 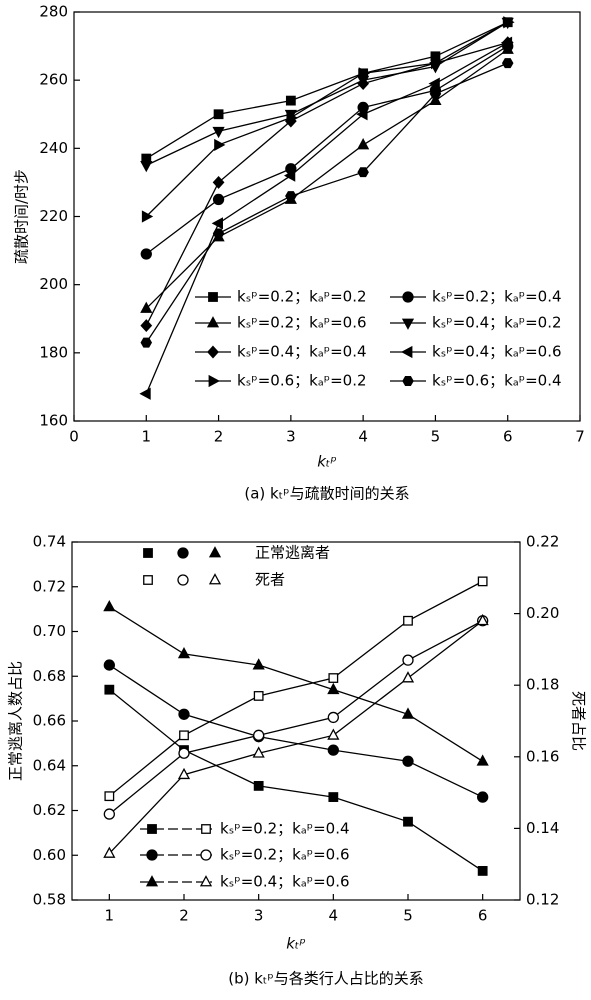 What do you see at coordinates (408, 916) in the screenshot?
I see `x-tick-label: 5` at bounding box center [408, 916].